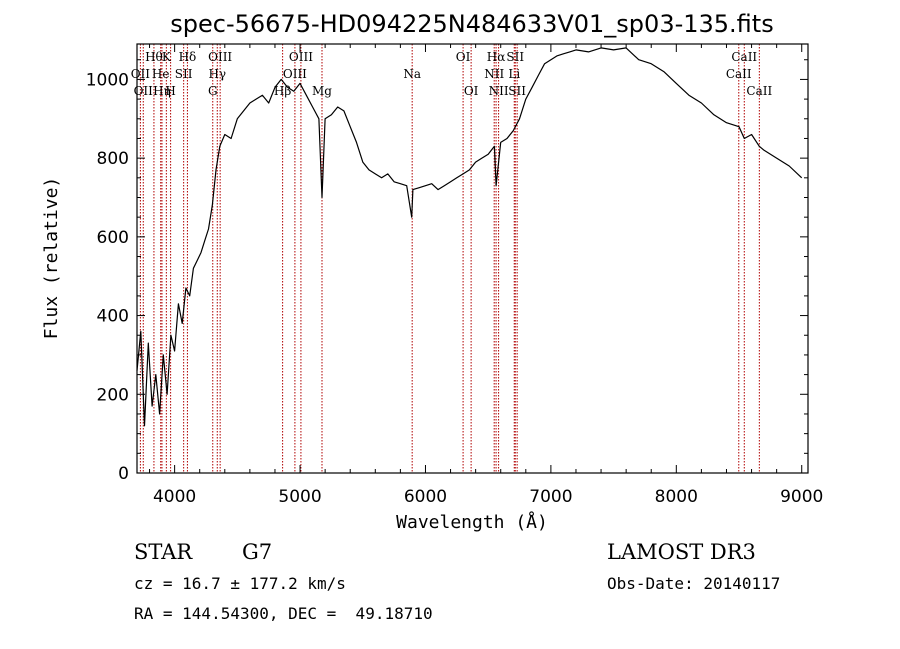 The height and width of the screenshot is (649, 900). What do you see at coordinates (299, 497) in the screenshot?
I see `x-tick-label: 5000` at bounding box center [299, 497].